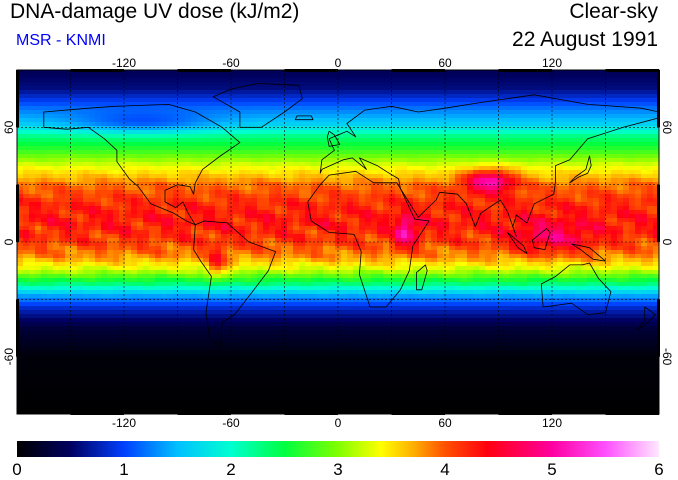  Describe the element at coordinates (123, 469) in the screenshot. I see `colorbar-tick-label: 1` at that location.